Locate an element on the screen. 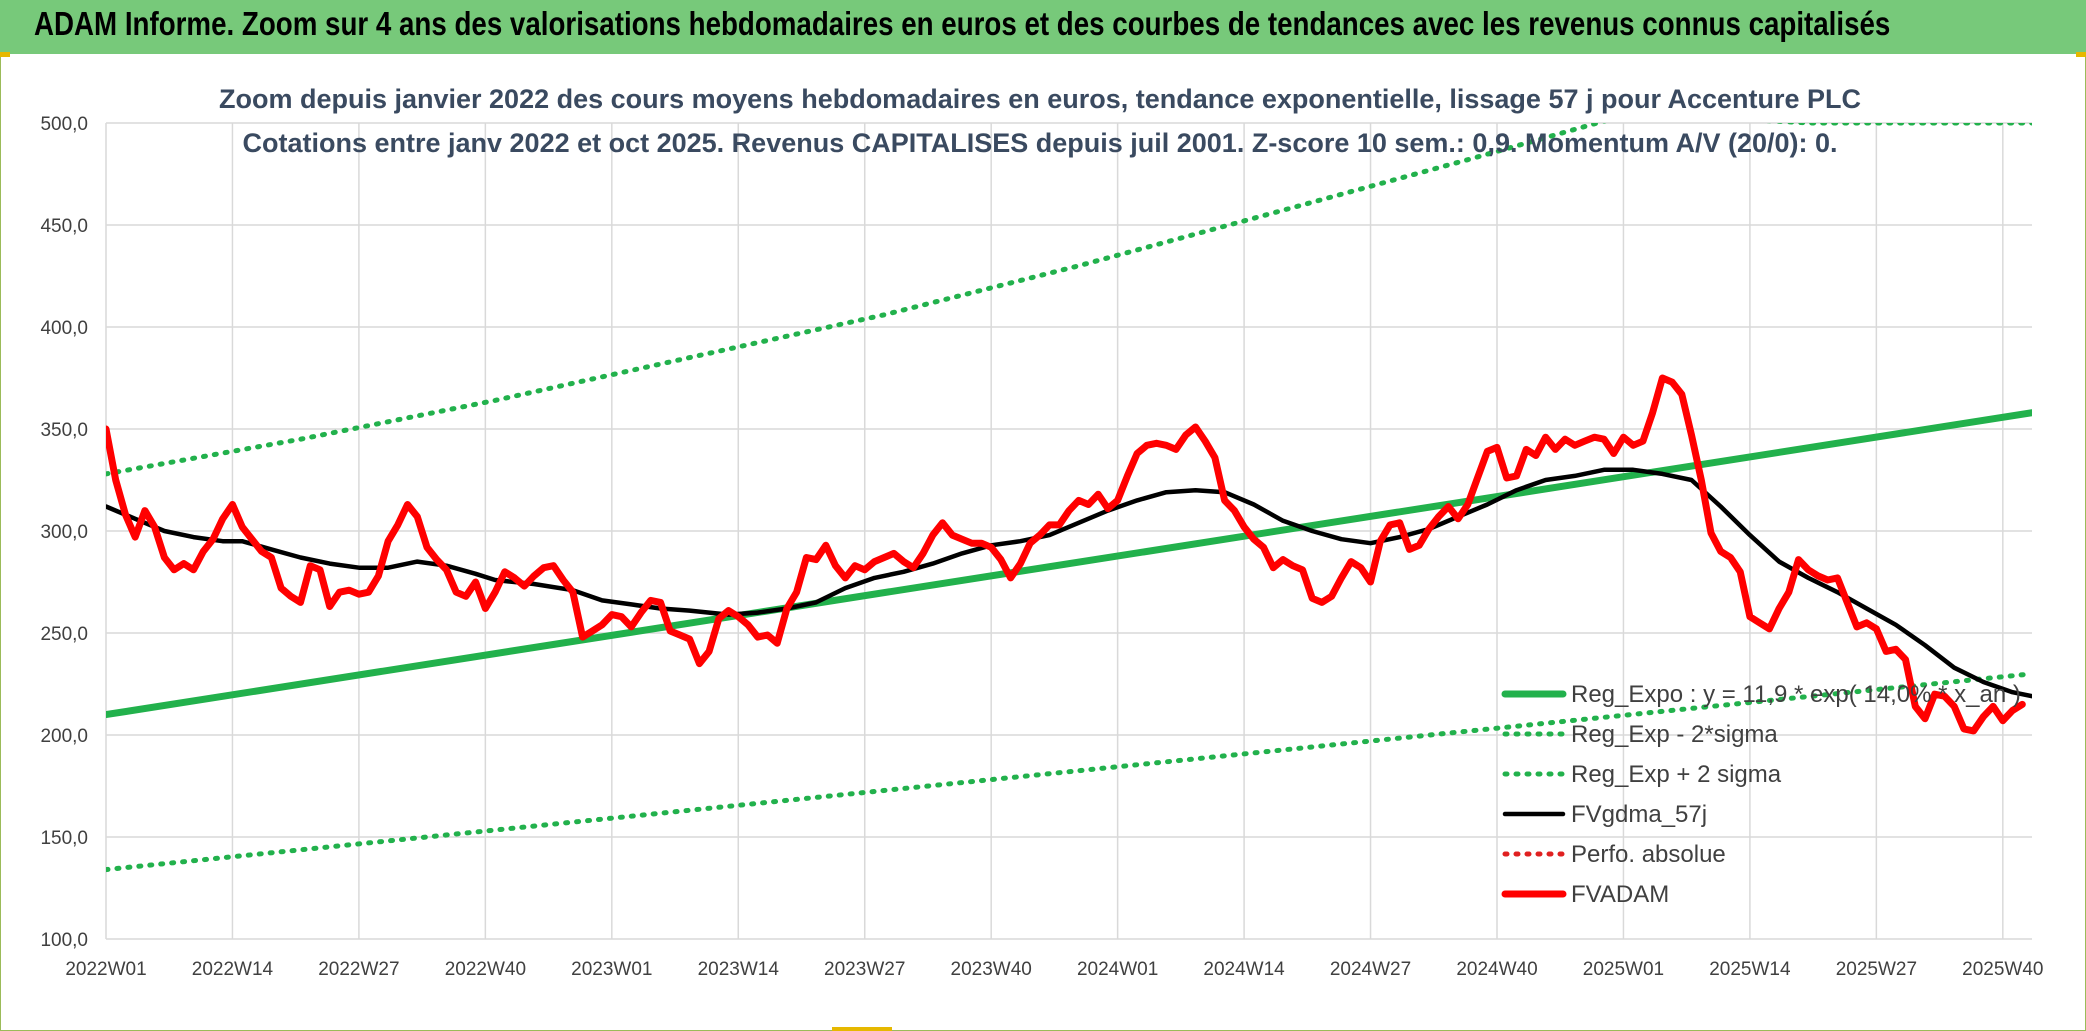 The width and height of the screenshot is (2086, 1031). legend-label-5: FVADAM is located at coordinates (1620, 894).